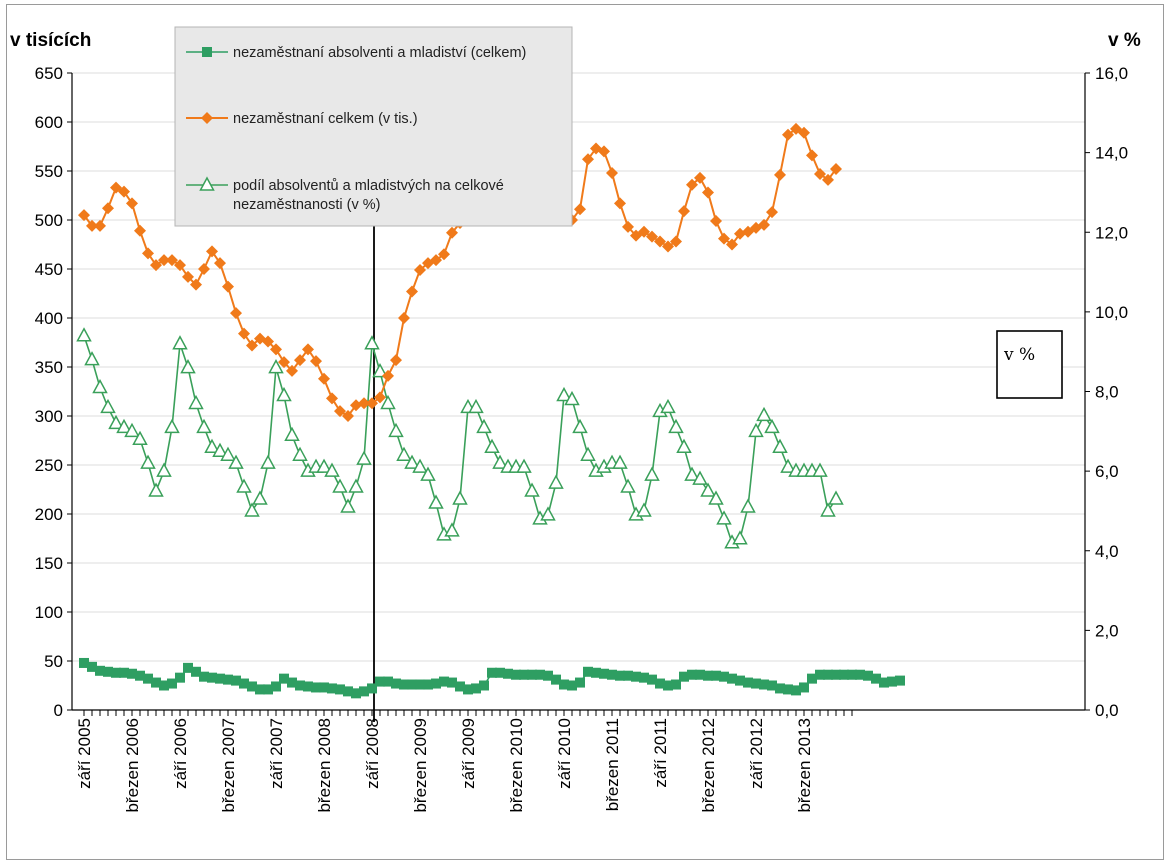  I want to click on x-tick-label: březen 2012, so click(708, 765).